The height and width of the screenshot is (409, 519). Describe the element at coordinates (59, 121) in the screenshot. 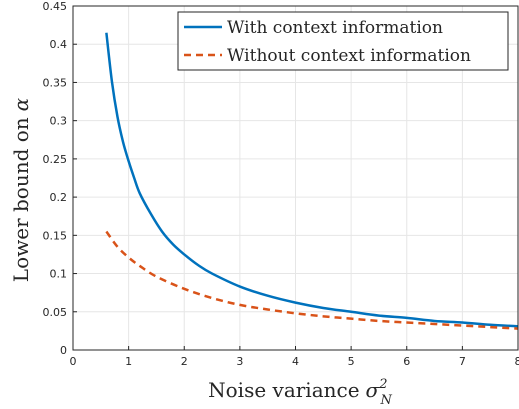

I see `y-tick-label: 0.3` at that location.